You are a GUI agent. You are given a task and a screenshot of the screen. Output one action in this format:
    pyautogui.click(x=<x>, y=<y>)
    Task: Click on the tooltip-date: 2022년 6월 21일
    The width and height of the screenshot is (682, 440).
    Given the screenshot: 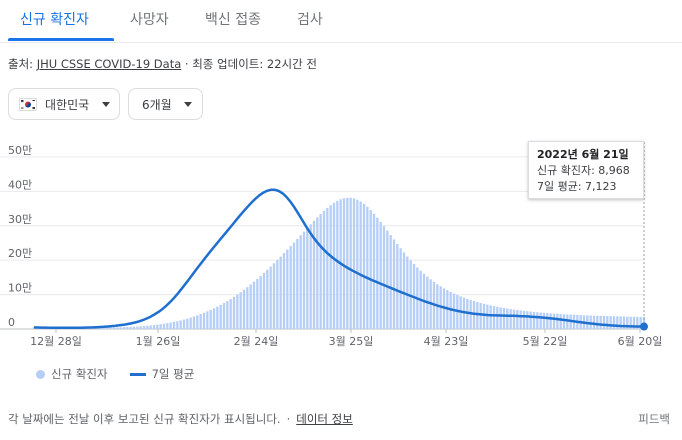 What is the action you would take?
    pyautogui.click(x=583, y=154)
    